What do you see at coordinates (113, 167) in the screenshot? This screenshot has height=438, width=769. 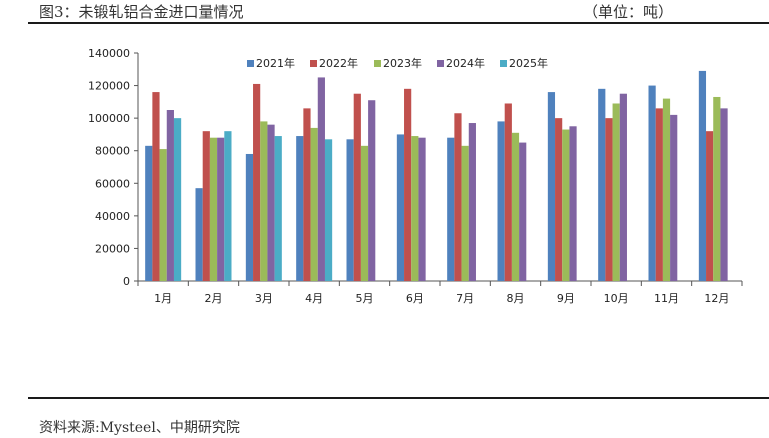 I see `y-axis: 0 20000 40000 60000 80000 100000 120000 140000` at bounding box center [113, 167].